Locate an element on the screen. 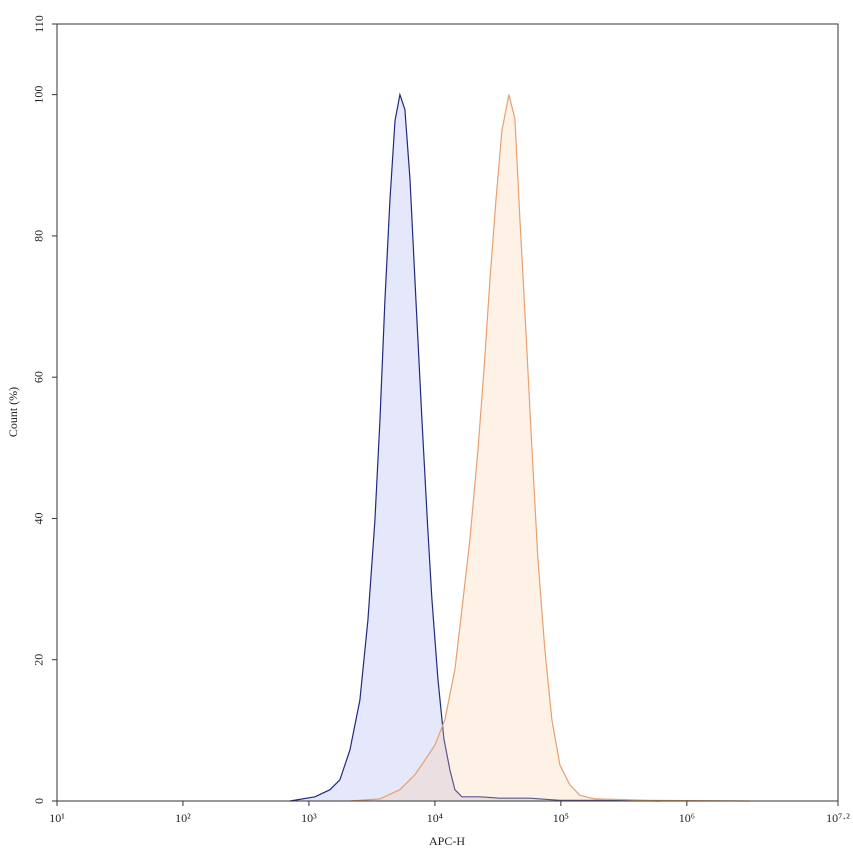 The width and height of the screenshot is (853, 856). x-axis-label: APC-H is located at coordinates (447, 841).